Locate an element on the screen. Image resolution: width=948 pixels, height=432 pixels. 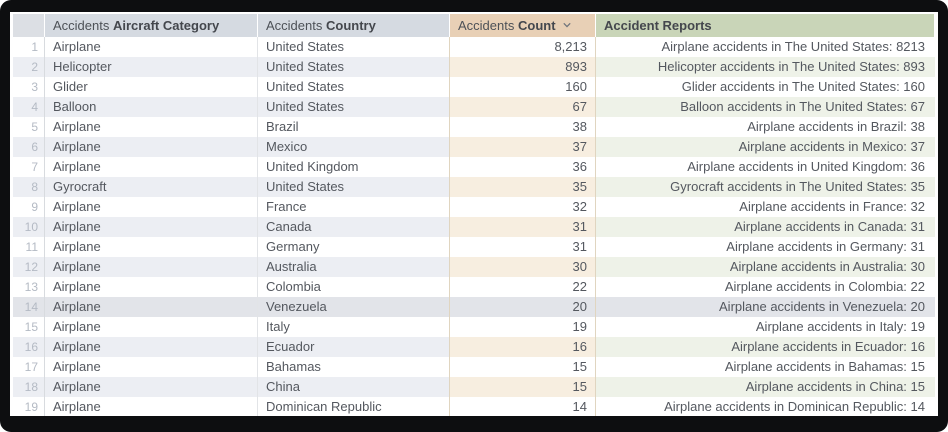
count-cell: 20 is located at coordinates (523, 307).